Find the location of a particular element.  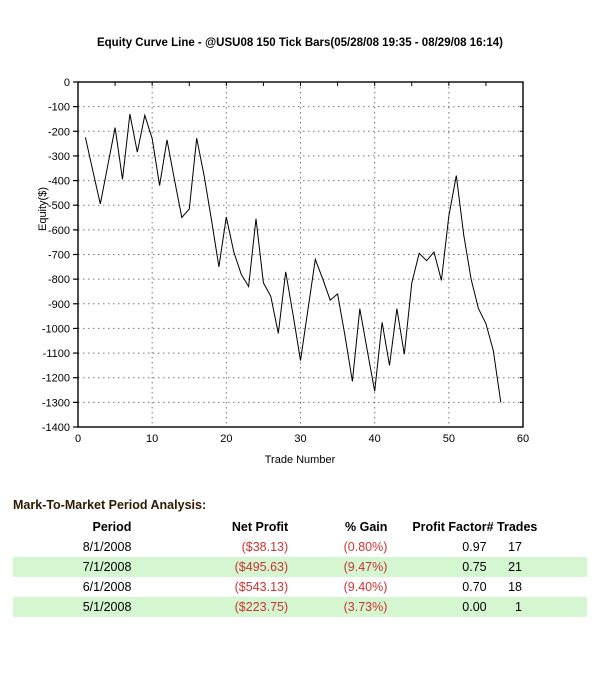

y-tick-label: -600 is located at coordinates (59, 231).